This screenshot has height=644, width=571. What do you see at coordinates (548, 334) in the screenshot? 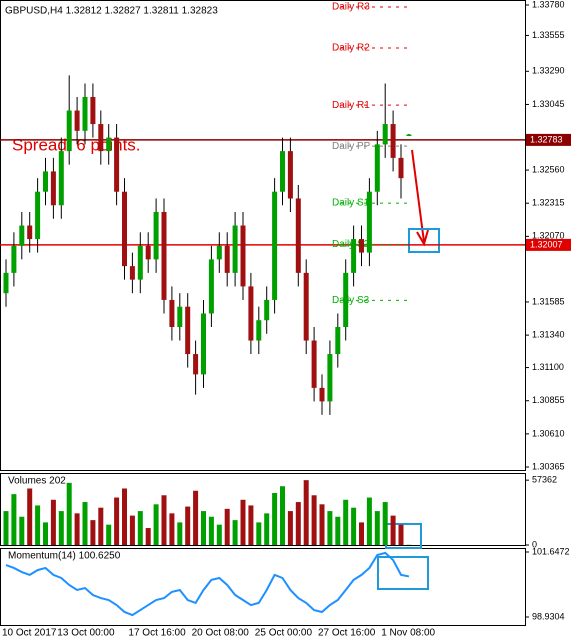
I see `y-tick-label: 1.31340` at bounding box center [548, 334].